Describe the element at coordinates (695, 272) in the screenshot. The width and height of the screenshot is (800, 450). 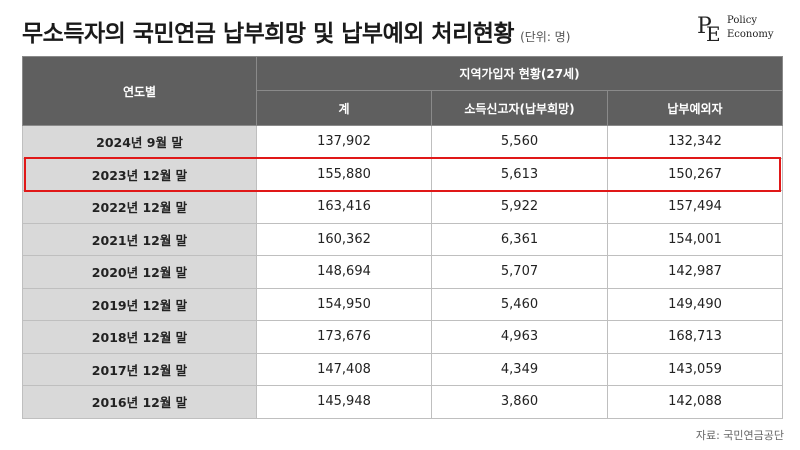
I see `exempt-cell: 142,987` at that location.